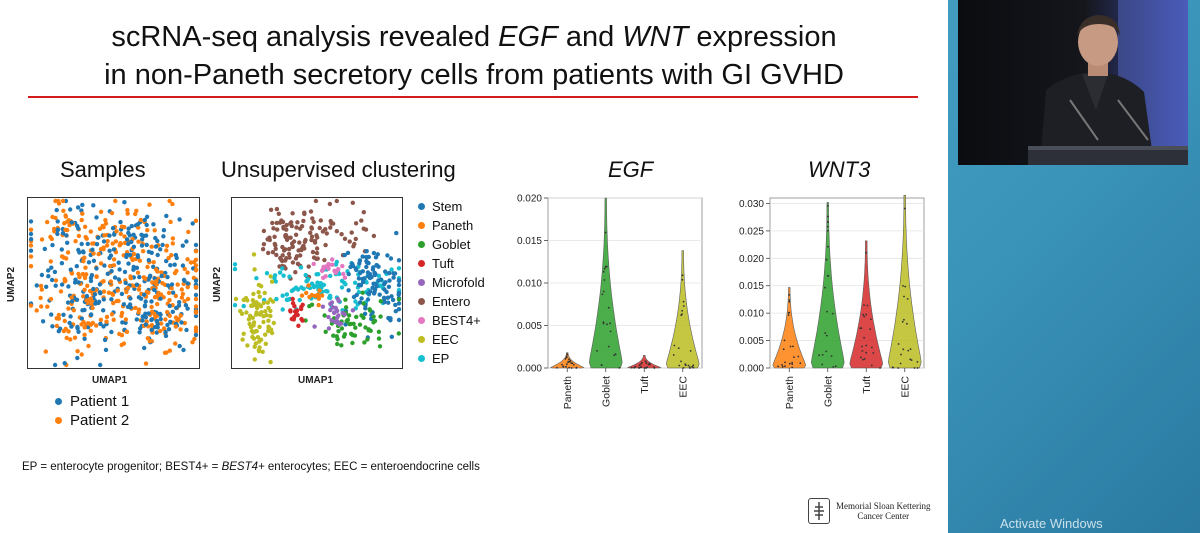 This screenshot has height=533, width=1200. What do you see at coordinates (828, 391) in the screenshot?
I see `x-tick-label: Goblet` at bounding box center [828, 391].